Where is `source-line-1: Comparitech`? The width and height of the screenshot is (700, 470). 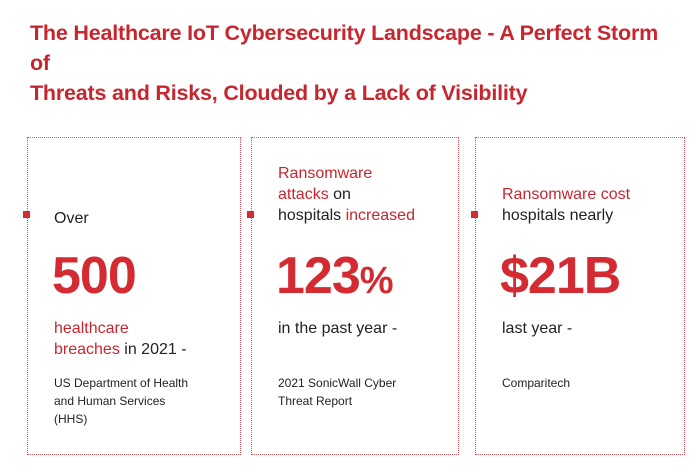 source-line-1: Comparitech is located at coordinates (536, 383).